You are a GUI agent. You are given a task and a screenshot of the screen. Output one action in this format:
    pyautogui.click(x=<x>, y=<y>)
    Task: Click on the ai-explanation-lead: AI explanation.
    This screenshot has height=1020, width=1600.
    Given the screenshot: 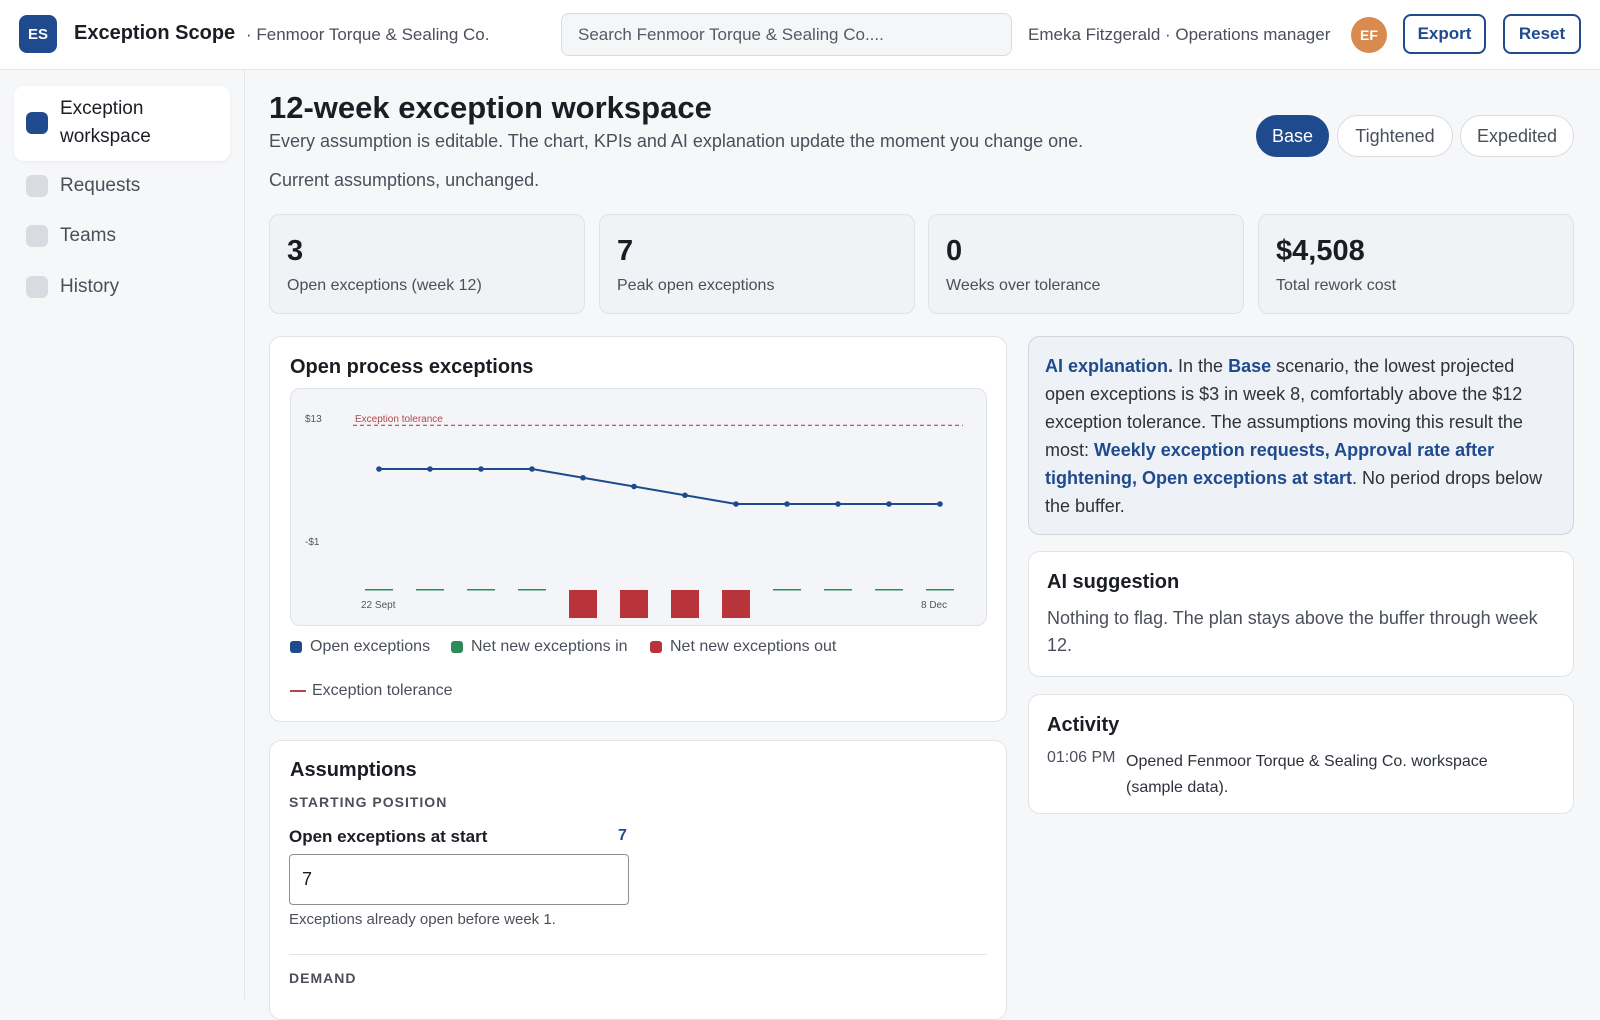 What is the action you would take?
    pyautogui.click(x=1109, y=366)
    